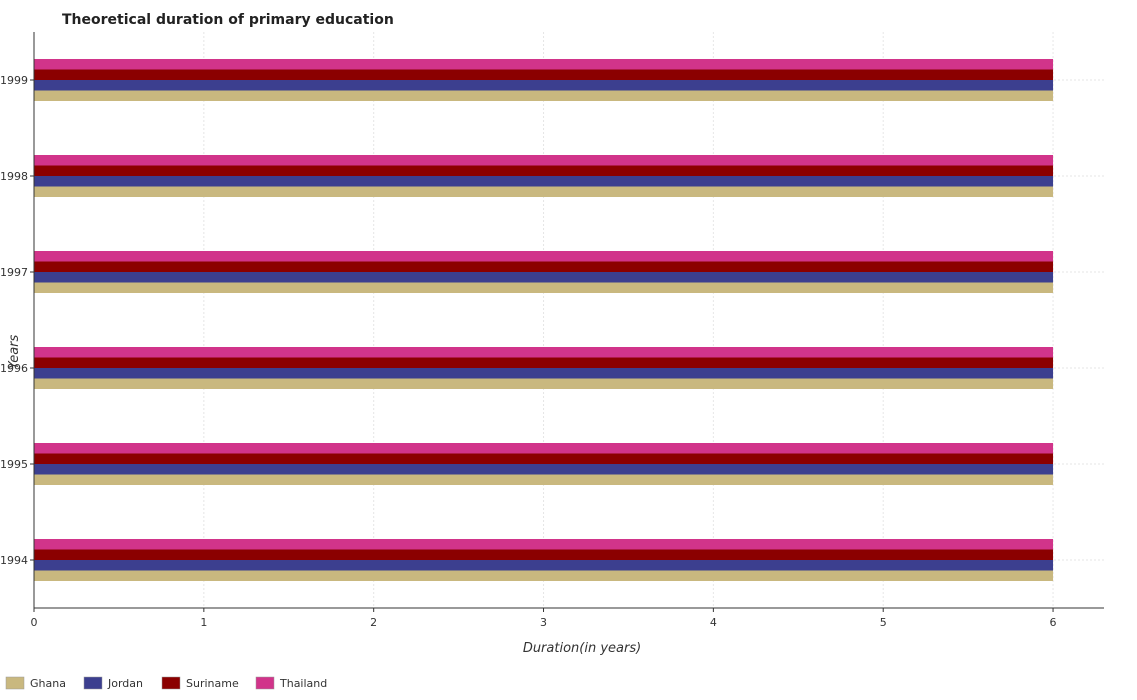 Image resolution: width=1137 pixels, height=700 pixels. Describe the element at coordinates (14, 560) in the screenshot. I see `y-tick-label: 1994` at that location.